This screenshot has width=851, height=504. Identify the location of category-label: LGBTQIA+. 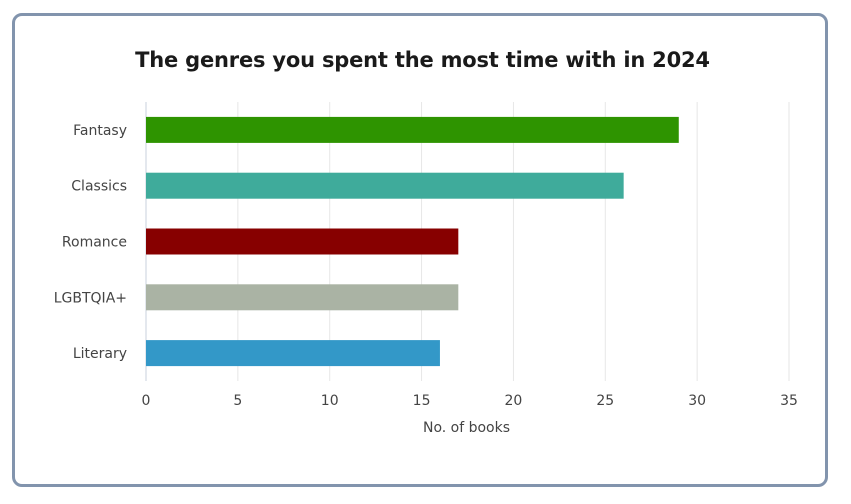
(90, 298).